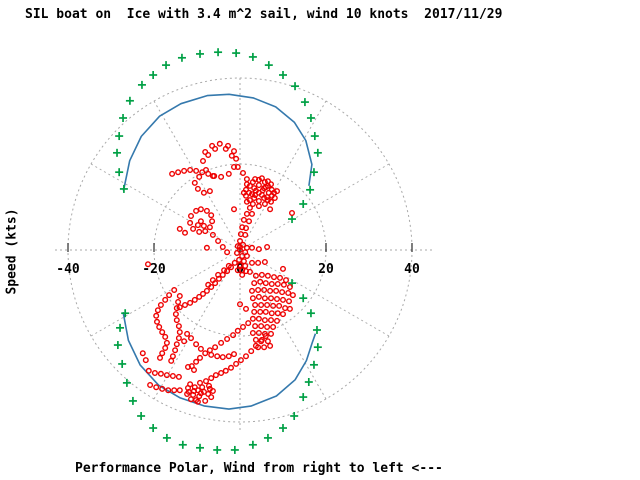  Describe the element at coordinates (154, 269) in the screenshot. I see `x-tick-label: -20` at that location.